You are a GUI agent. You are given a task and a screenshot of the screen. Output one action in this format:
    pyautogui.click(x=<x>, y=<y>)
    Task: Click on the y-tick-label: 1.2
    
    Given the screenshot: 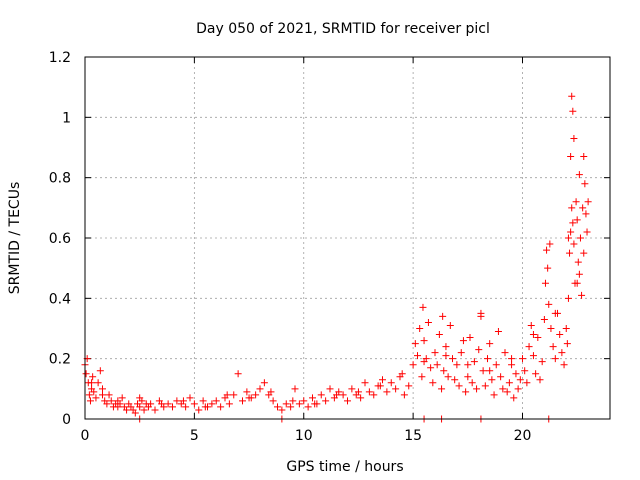 What is the action you would take?
    pyautogui.click(x=60, y=58)
    